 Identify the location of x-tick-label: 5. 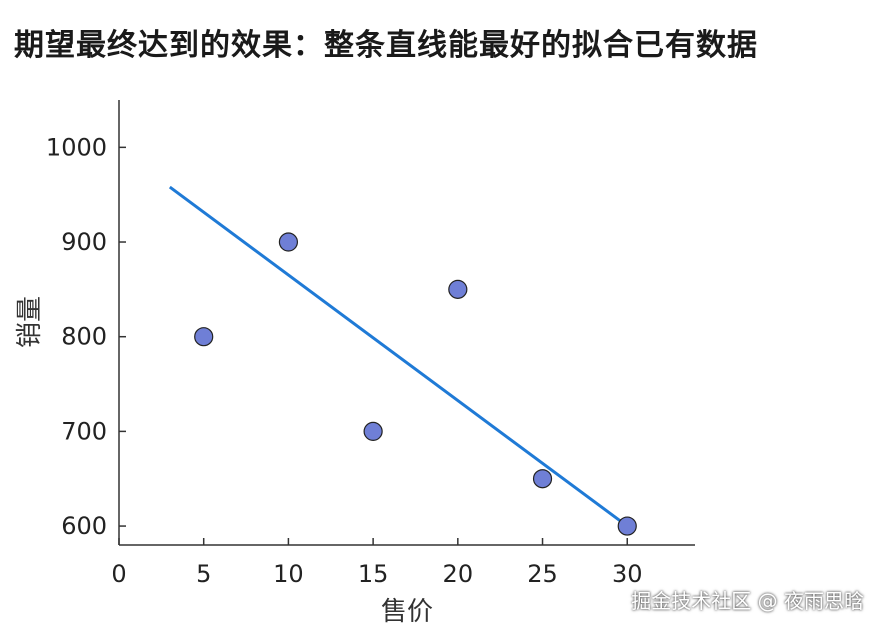
(203, 574).